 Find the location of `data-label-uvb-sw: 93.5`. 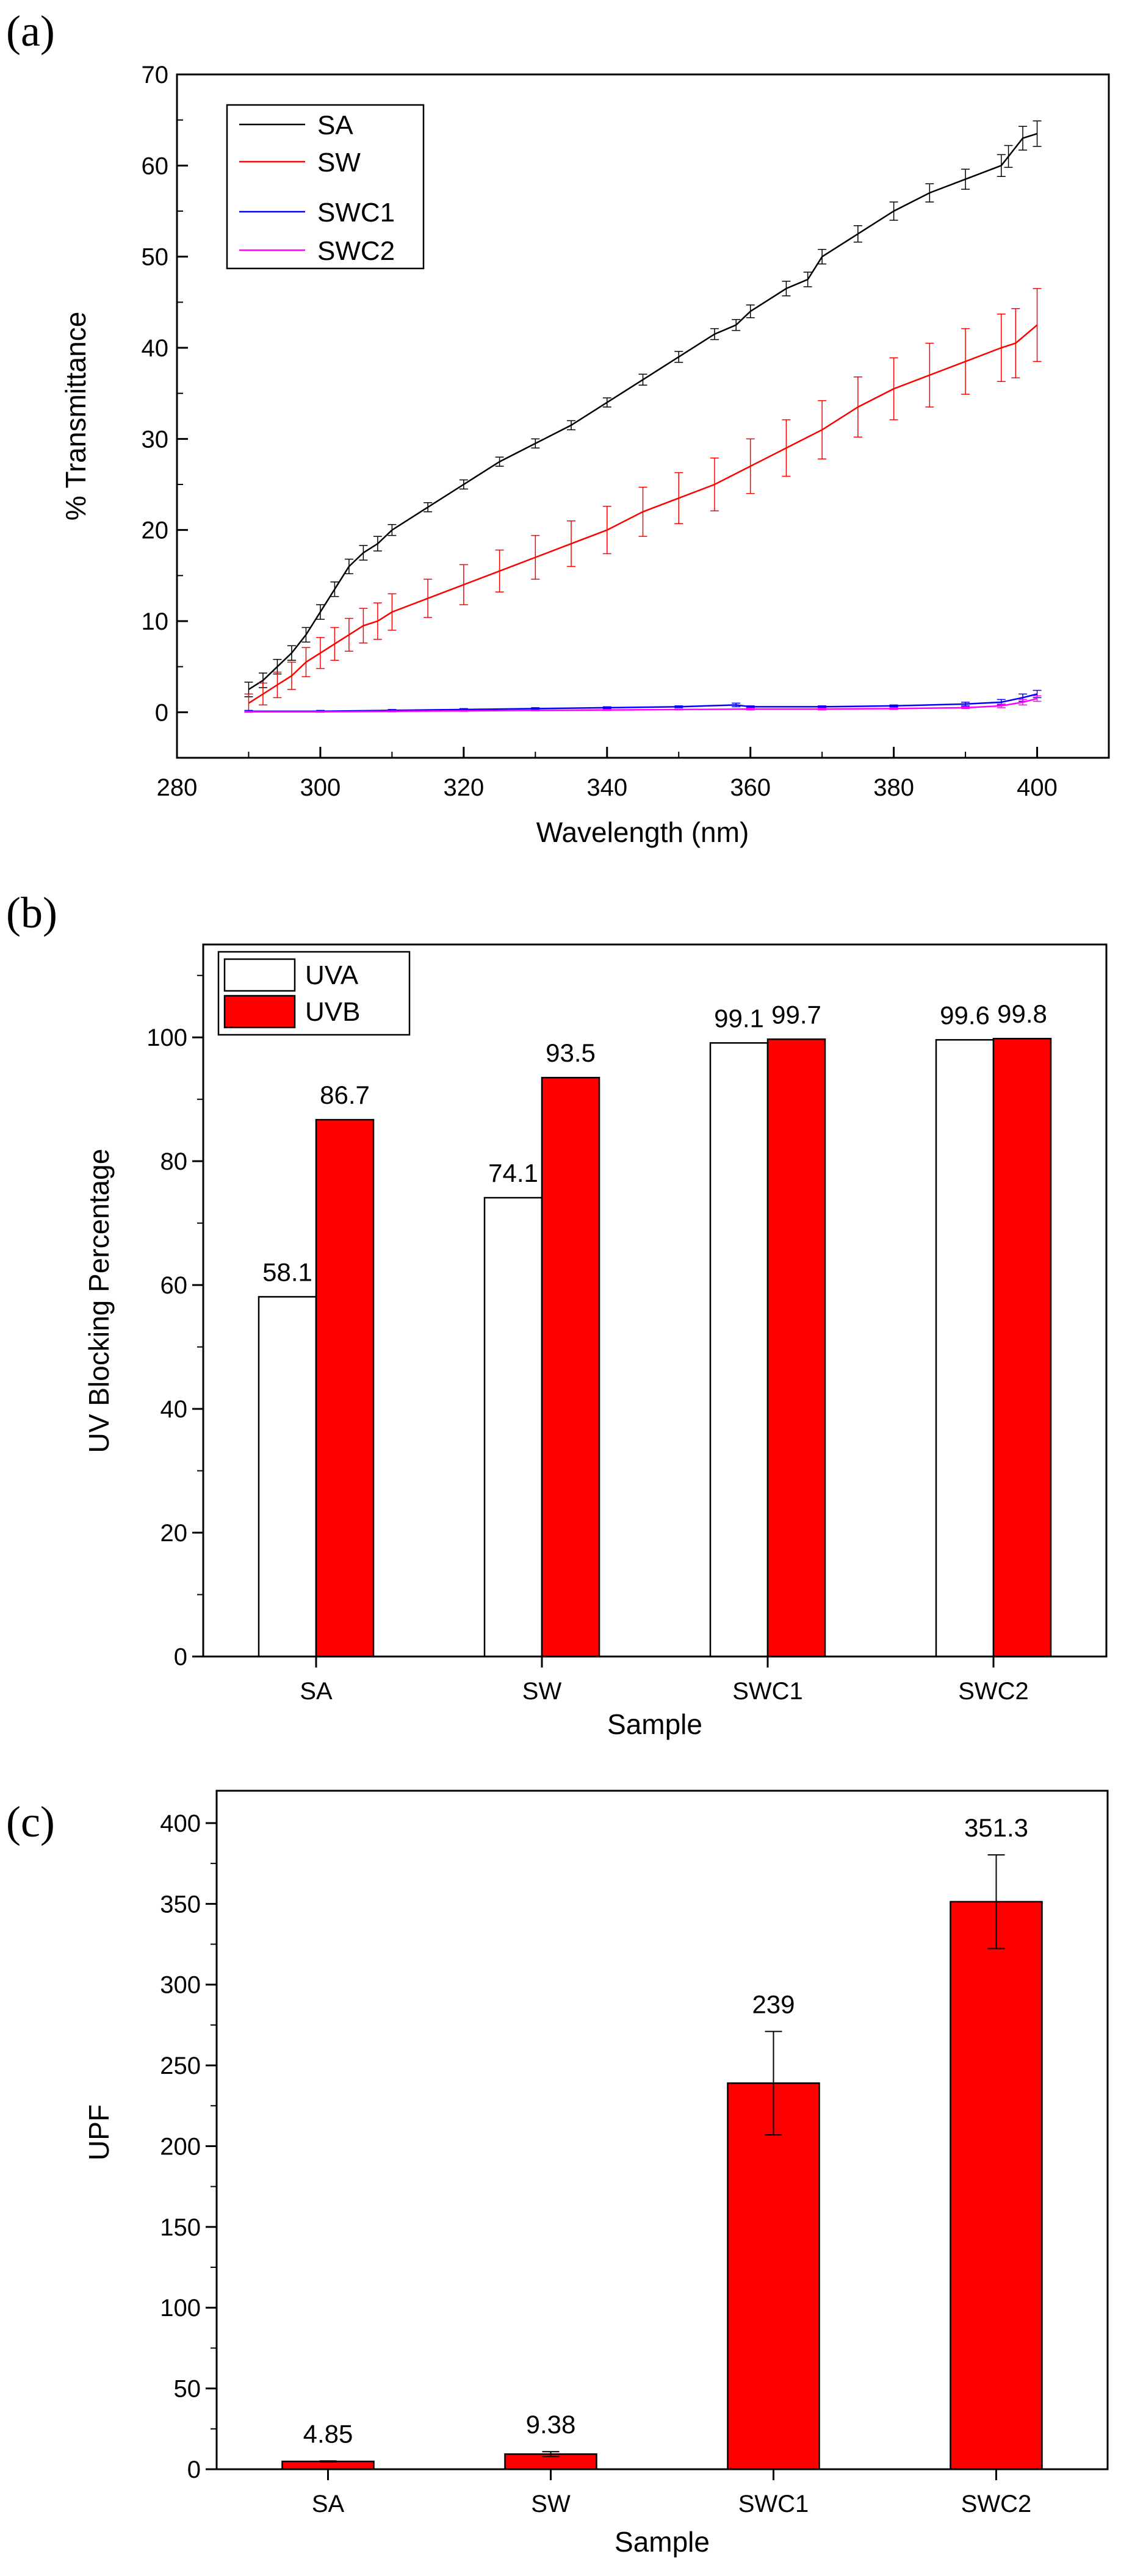

data-label-uvb-sw: 93.5 is located at coordinates (571, 1052).